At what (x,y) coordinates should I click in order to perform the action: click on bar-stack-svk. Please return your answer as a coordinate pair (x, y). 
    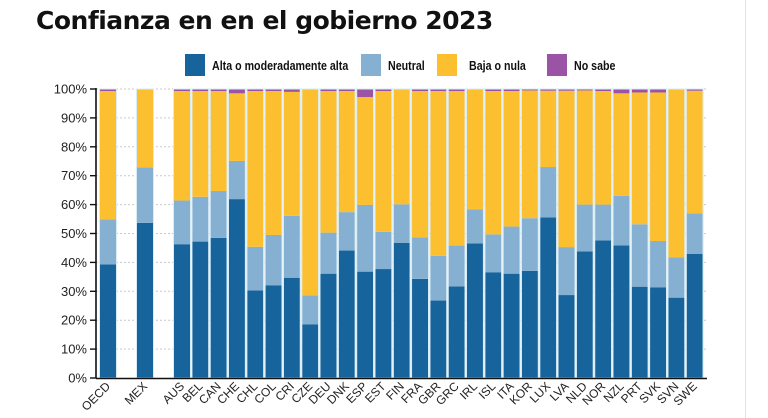
    Looking at the image, I should click on (658, 233).